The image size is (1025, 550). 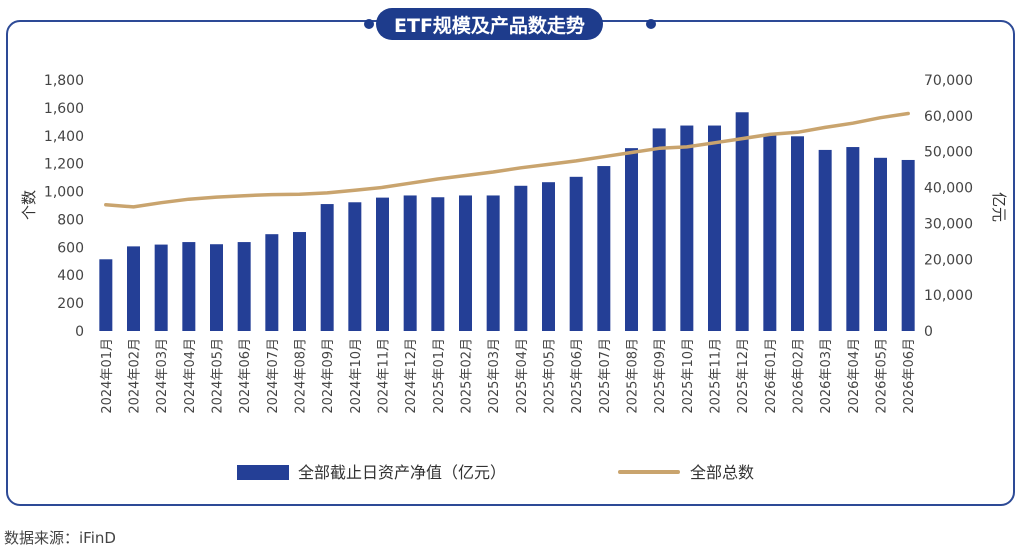 What do you see at coordinates (999, 207) in the screenshot?
I see `right-axis-label: 亿元` at bounding box center [999, 207].